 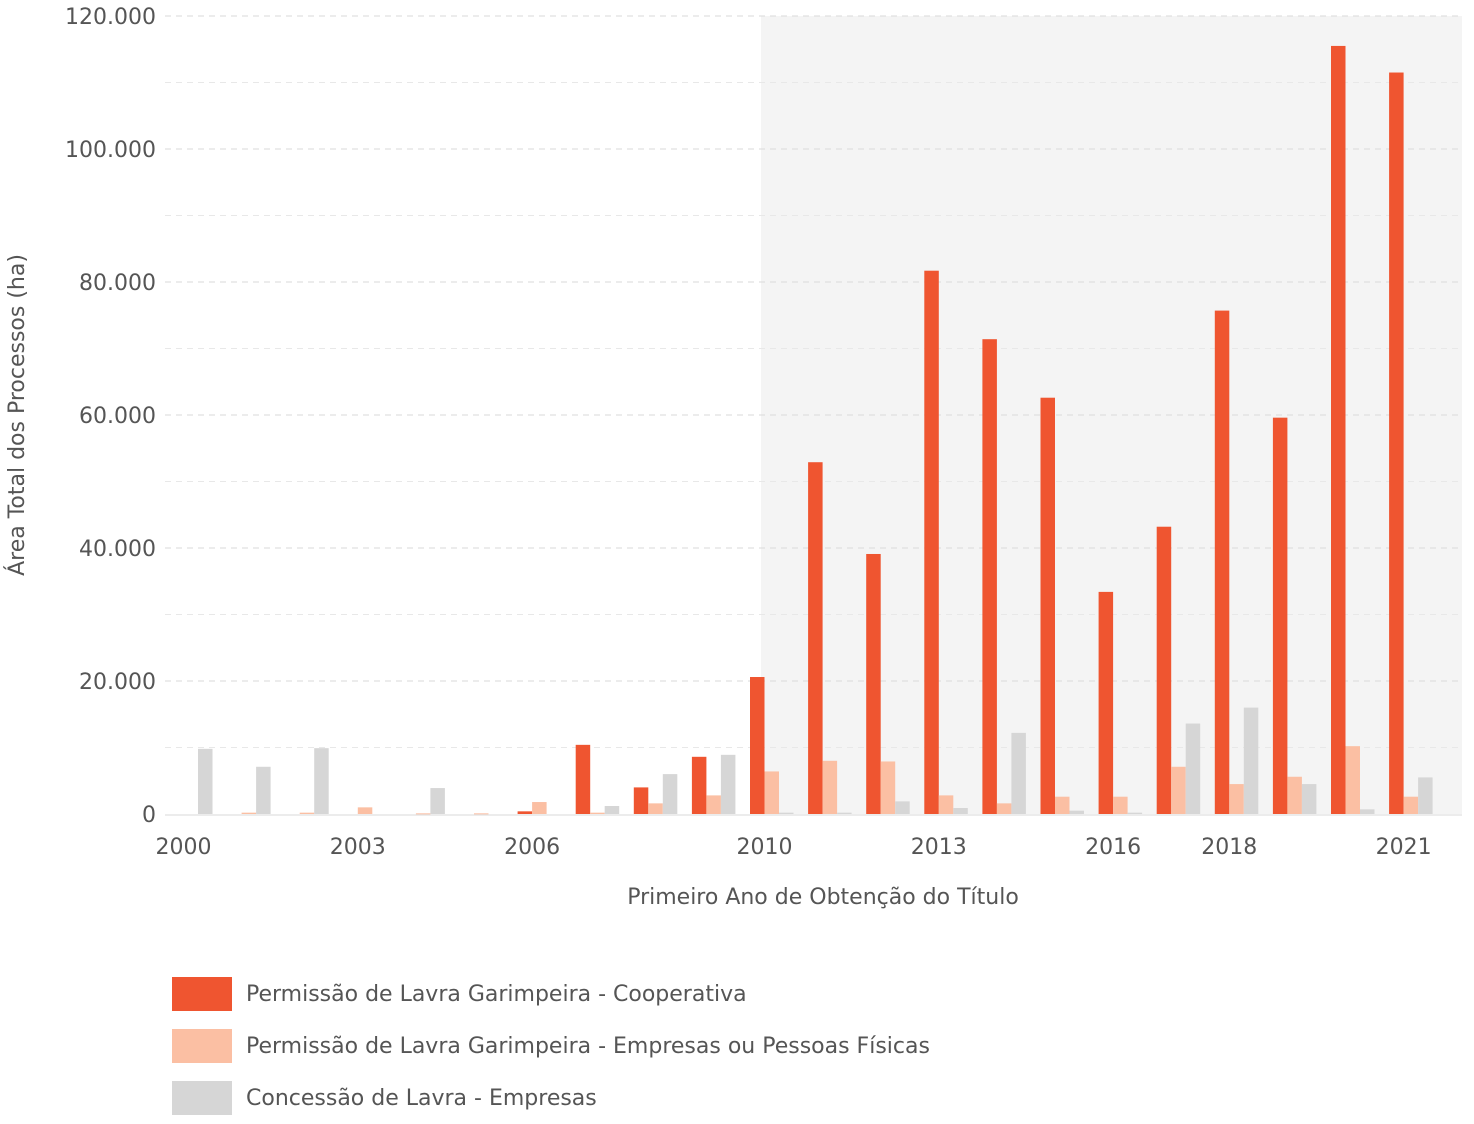 I want to click on x-axis-title: Primeiro Ano de Obtenção do Título, so click(x=823, y=897).